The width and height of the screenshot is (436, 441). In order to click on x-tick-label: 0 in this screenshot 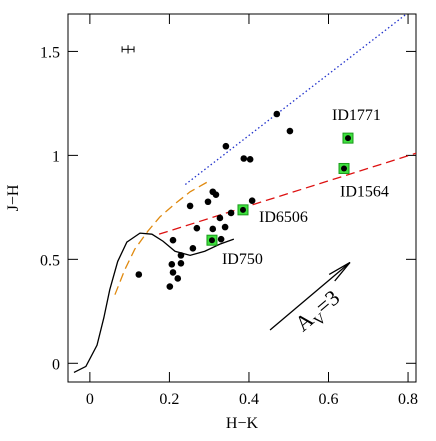, I will do `click(90, 399)`.